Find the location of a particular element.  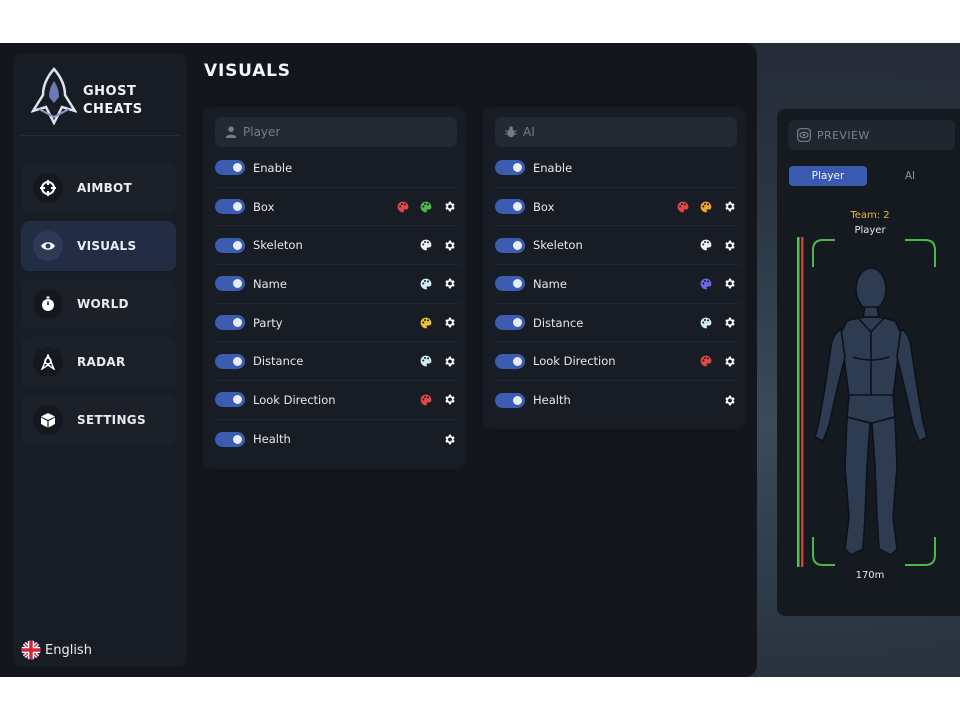

tab-ai: AI is located at coordinates (910, 176).